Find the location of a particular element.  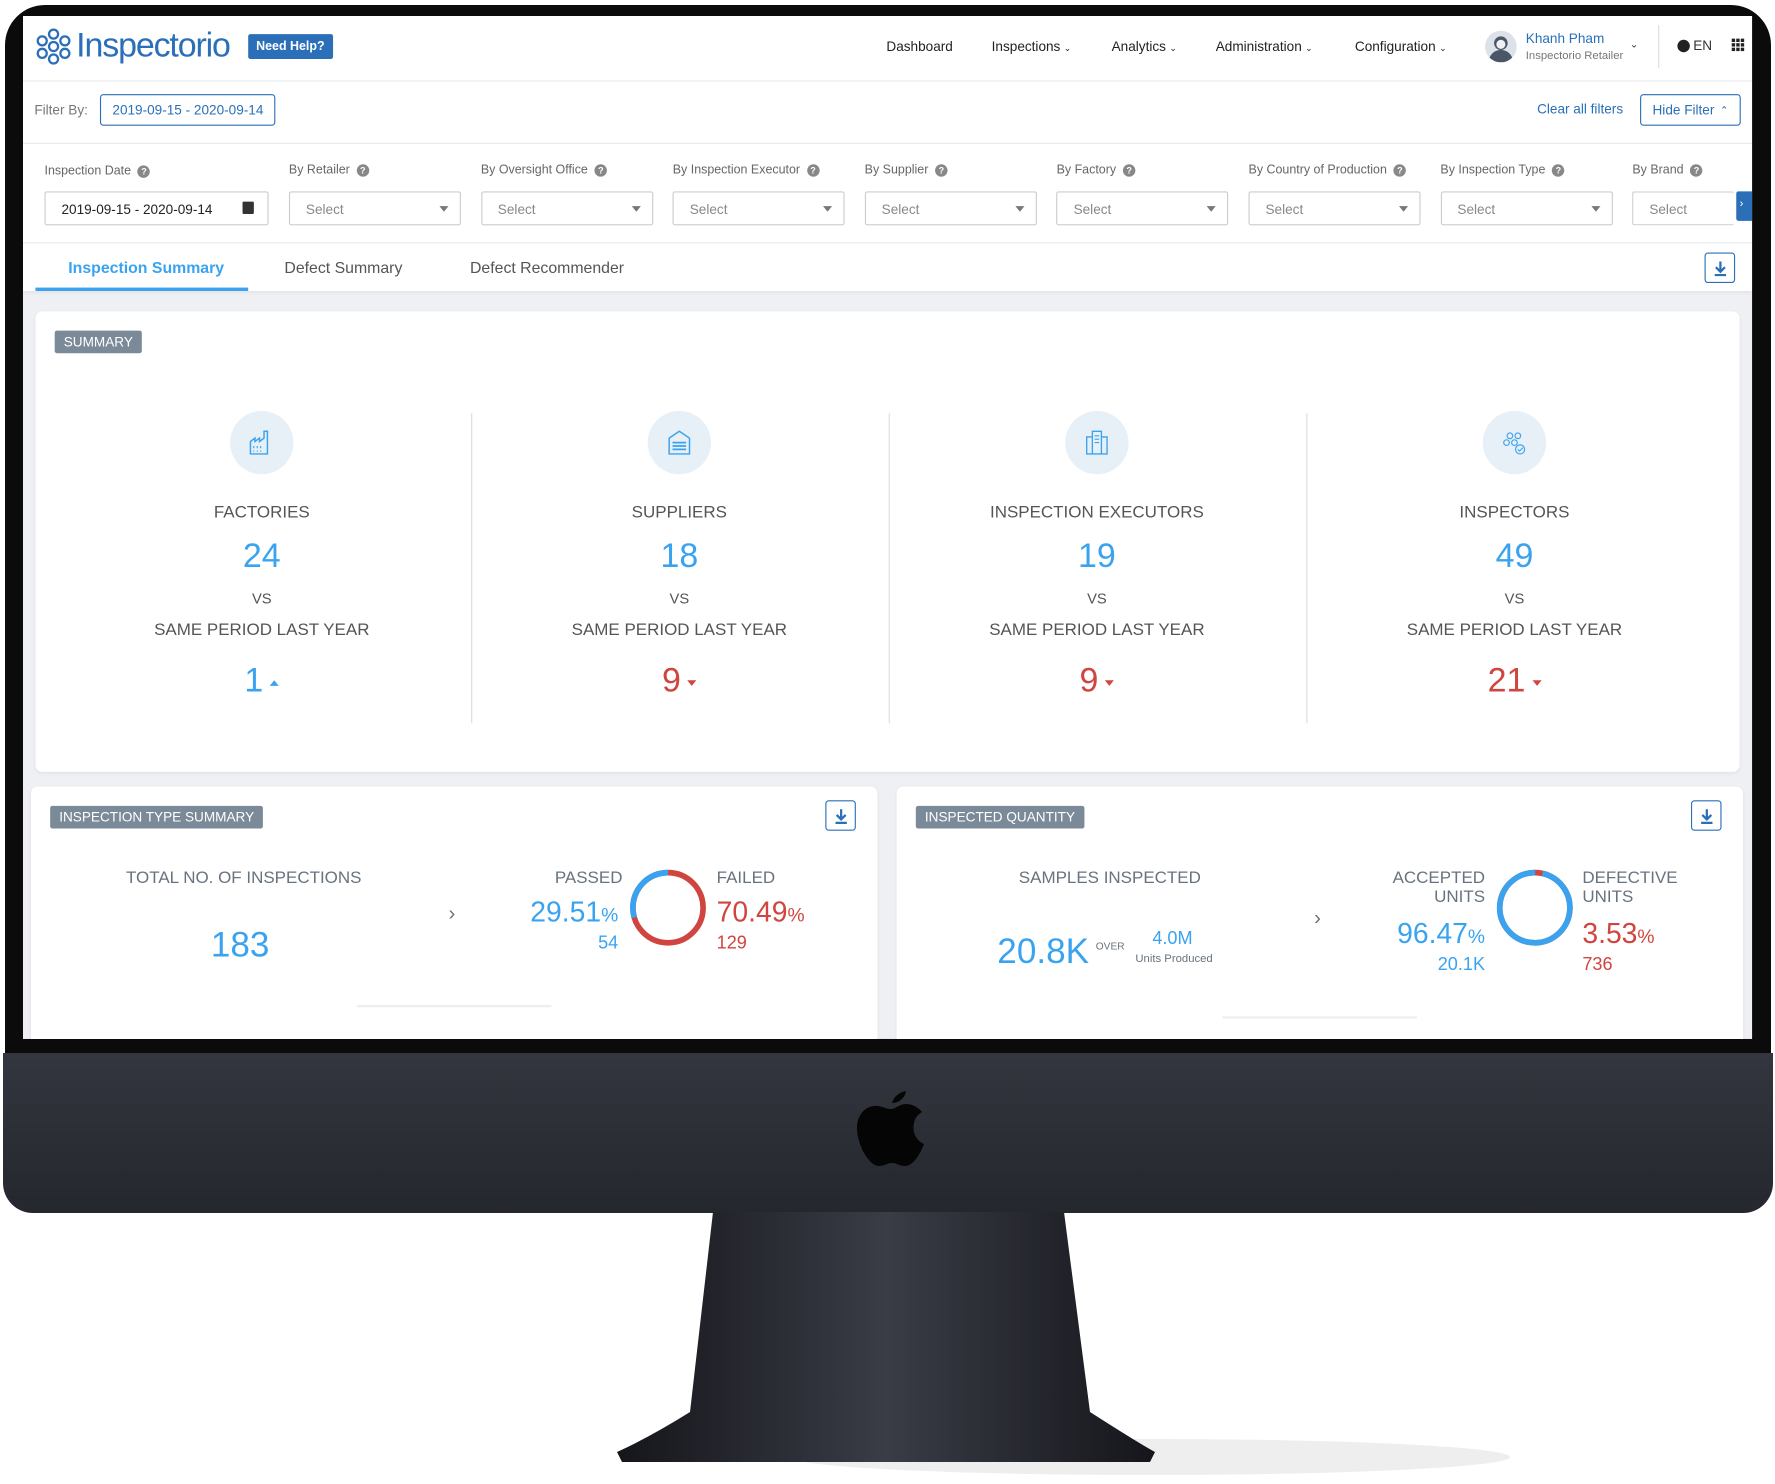

passed-percent: 29.51% is located at coordinates (574, 912).